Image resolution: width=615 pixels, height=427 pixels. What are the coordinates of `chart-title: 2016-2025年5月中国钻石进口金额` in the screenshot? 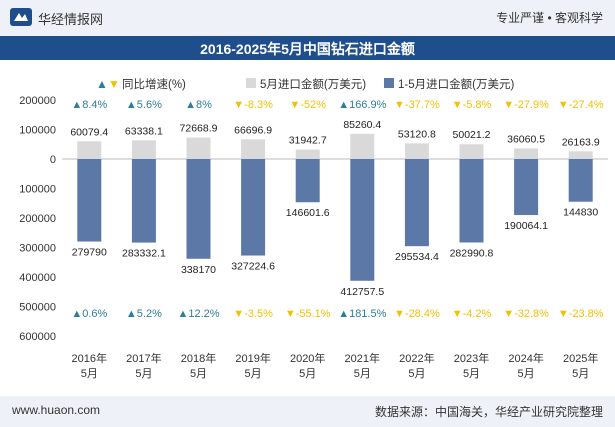 It's located at (307, 49).